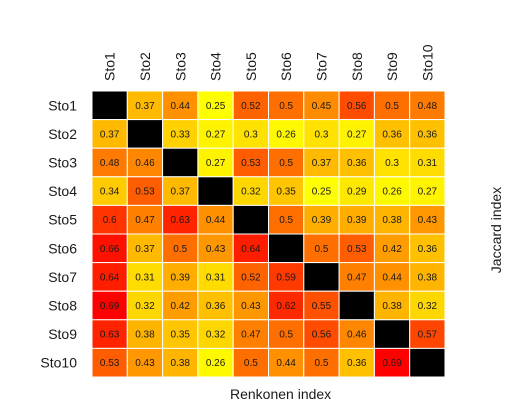  Describe the element at coordinates (58, 363) in the screenshot. I see `row-label: Sto10` at that location.